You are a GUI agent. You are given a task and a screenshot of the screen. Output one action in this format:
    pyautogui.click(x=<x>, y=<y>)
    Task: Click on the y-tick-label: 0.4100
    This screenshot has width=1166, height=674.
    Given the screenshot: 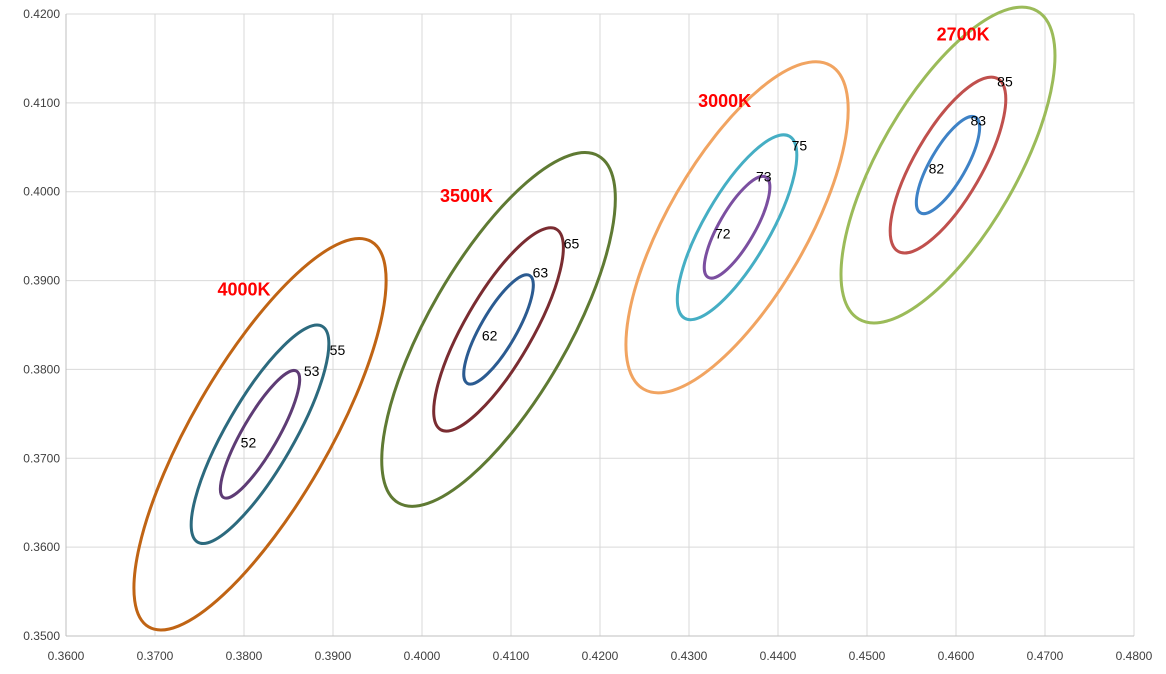 What is the action you would take?
    pyautogui.click(x=41, y=103)
    